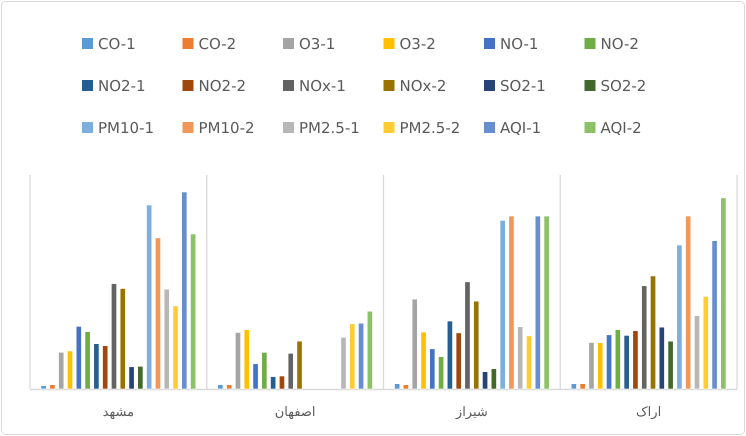  I want to click on legend-label: NO2-1, so click(122, 86).